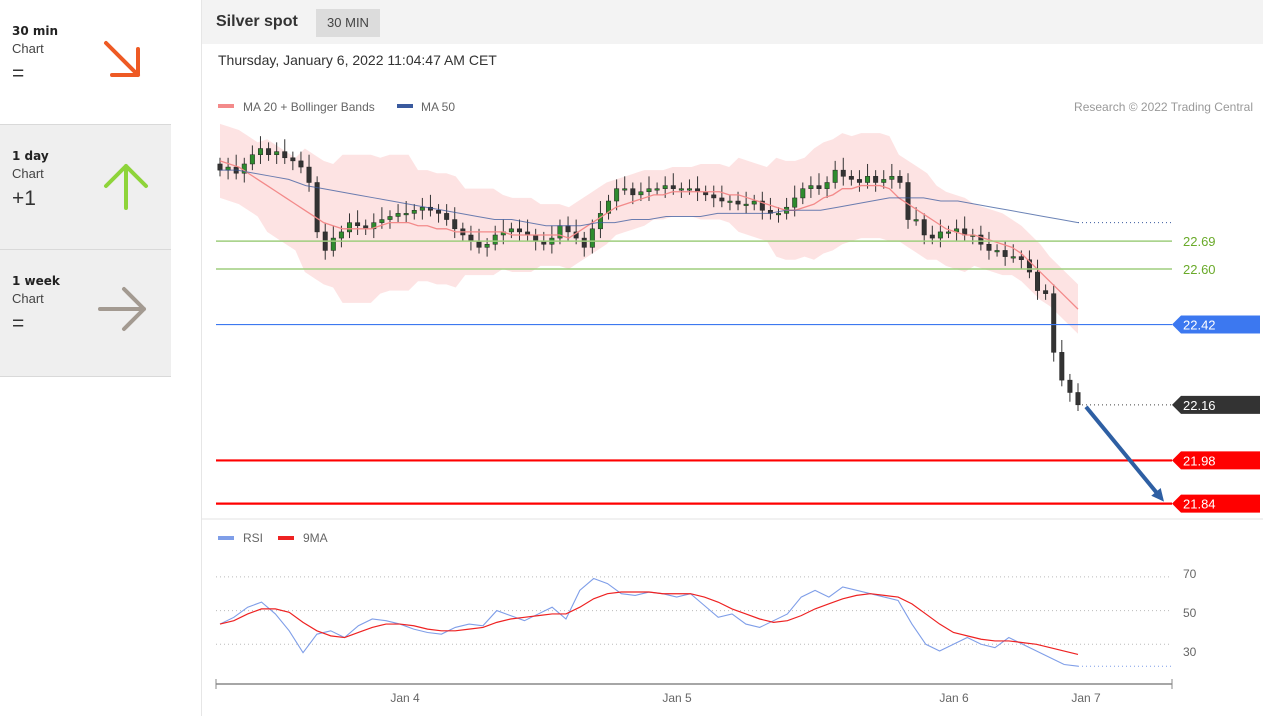 The height and width of the screenshot is (716, 1263). What do you see at coordinates (126, 187) in the screenshot?
I see `up-arrow-icon` at bounding box center [126, 187].